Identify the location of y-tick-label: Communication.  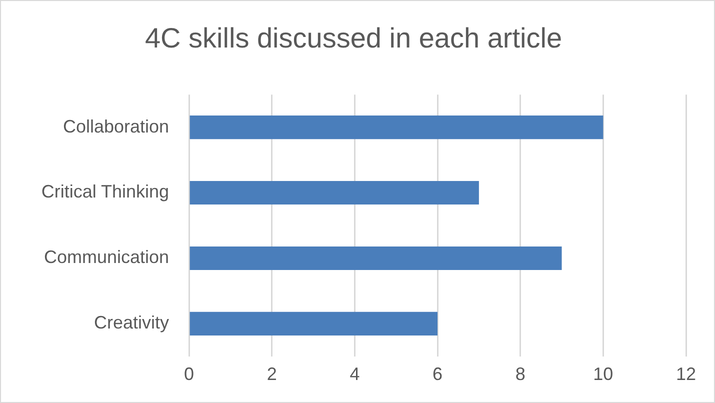
(107, 257).